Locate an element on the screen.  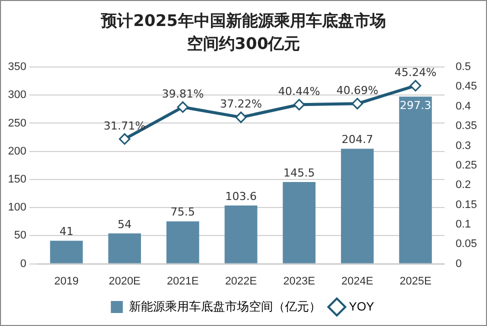
data-label: 31.71% is located at coordinates (125, 125).